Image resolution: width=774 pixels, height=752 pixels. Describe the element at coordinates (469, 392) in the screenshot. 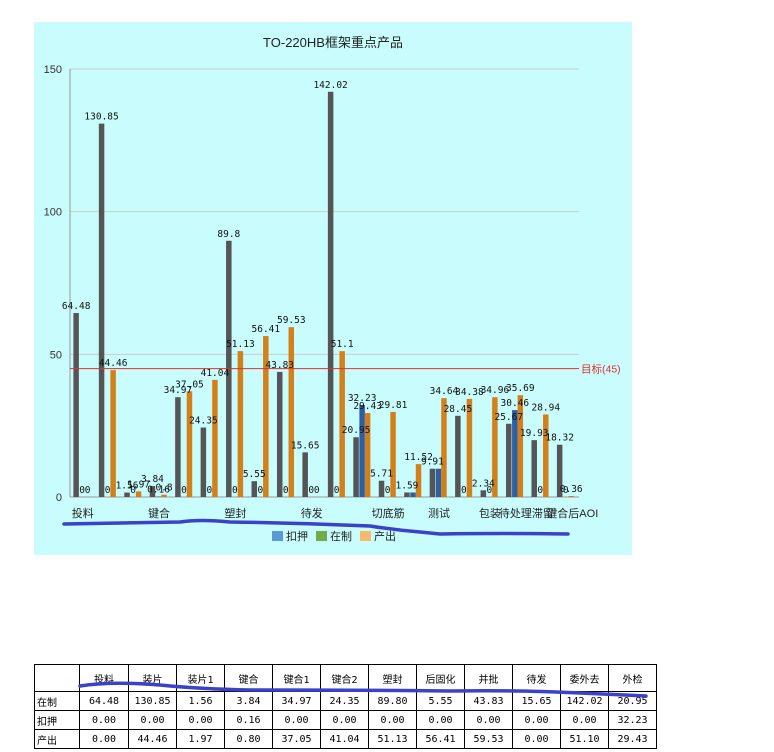

I see `data-label: 34.38` at that location.